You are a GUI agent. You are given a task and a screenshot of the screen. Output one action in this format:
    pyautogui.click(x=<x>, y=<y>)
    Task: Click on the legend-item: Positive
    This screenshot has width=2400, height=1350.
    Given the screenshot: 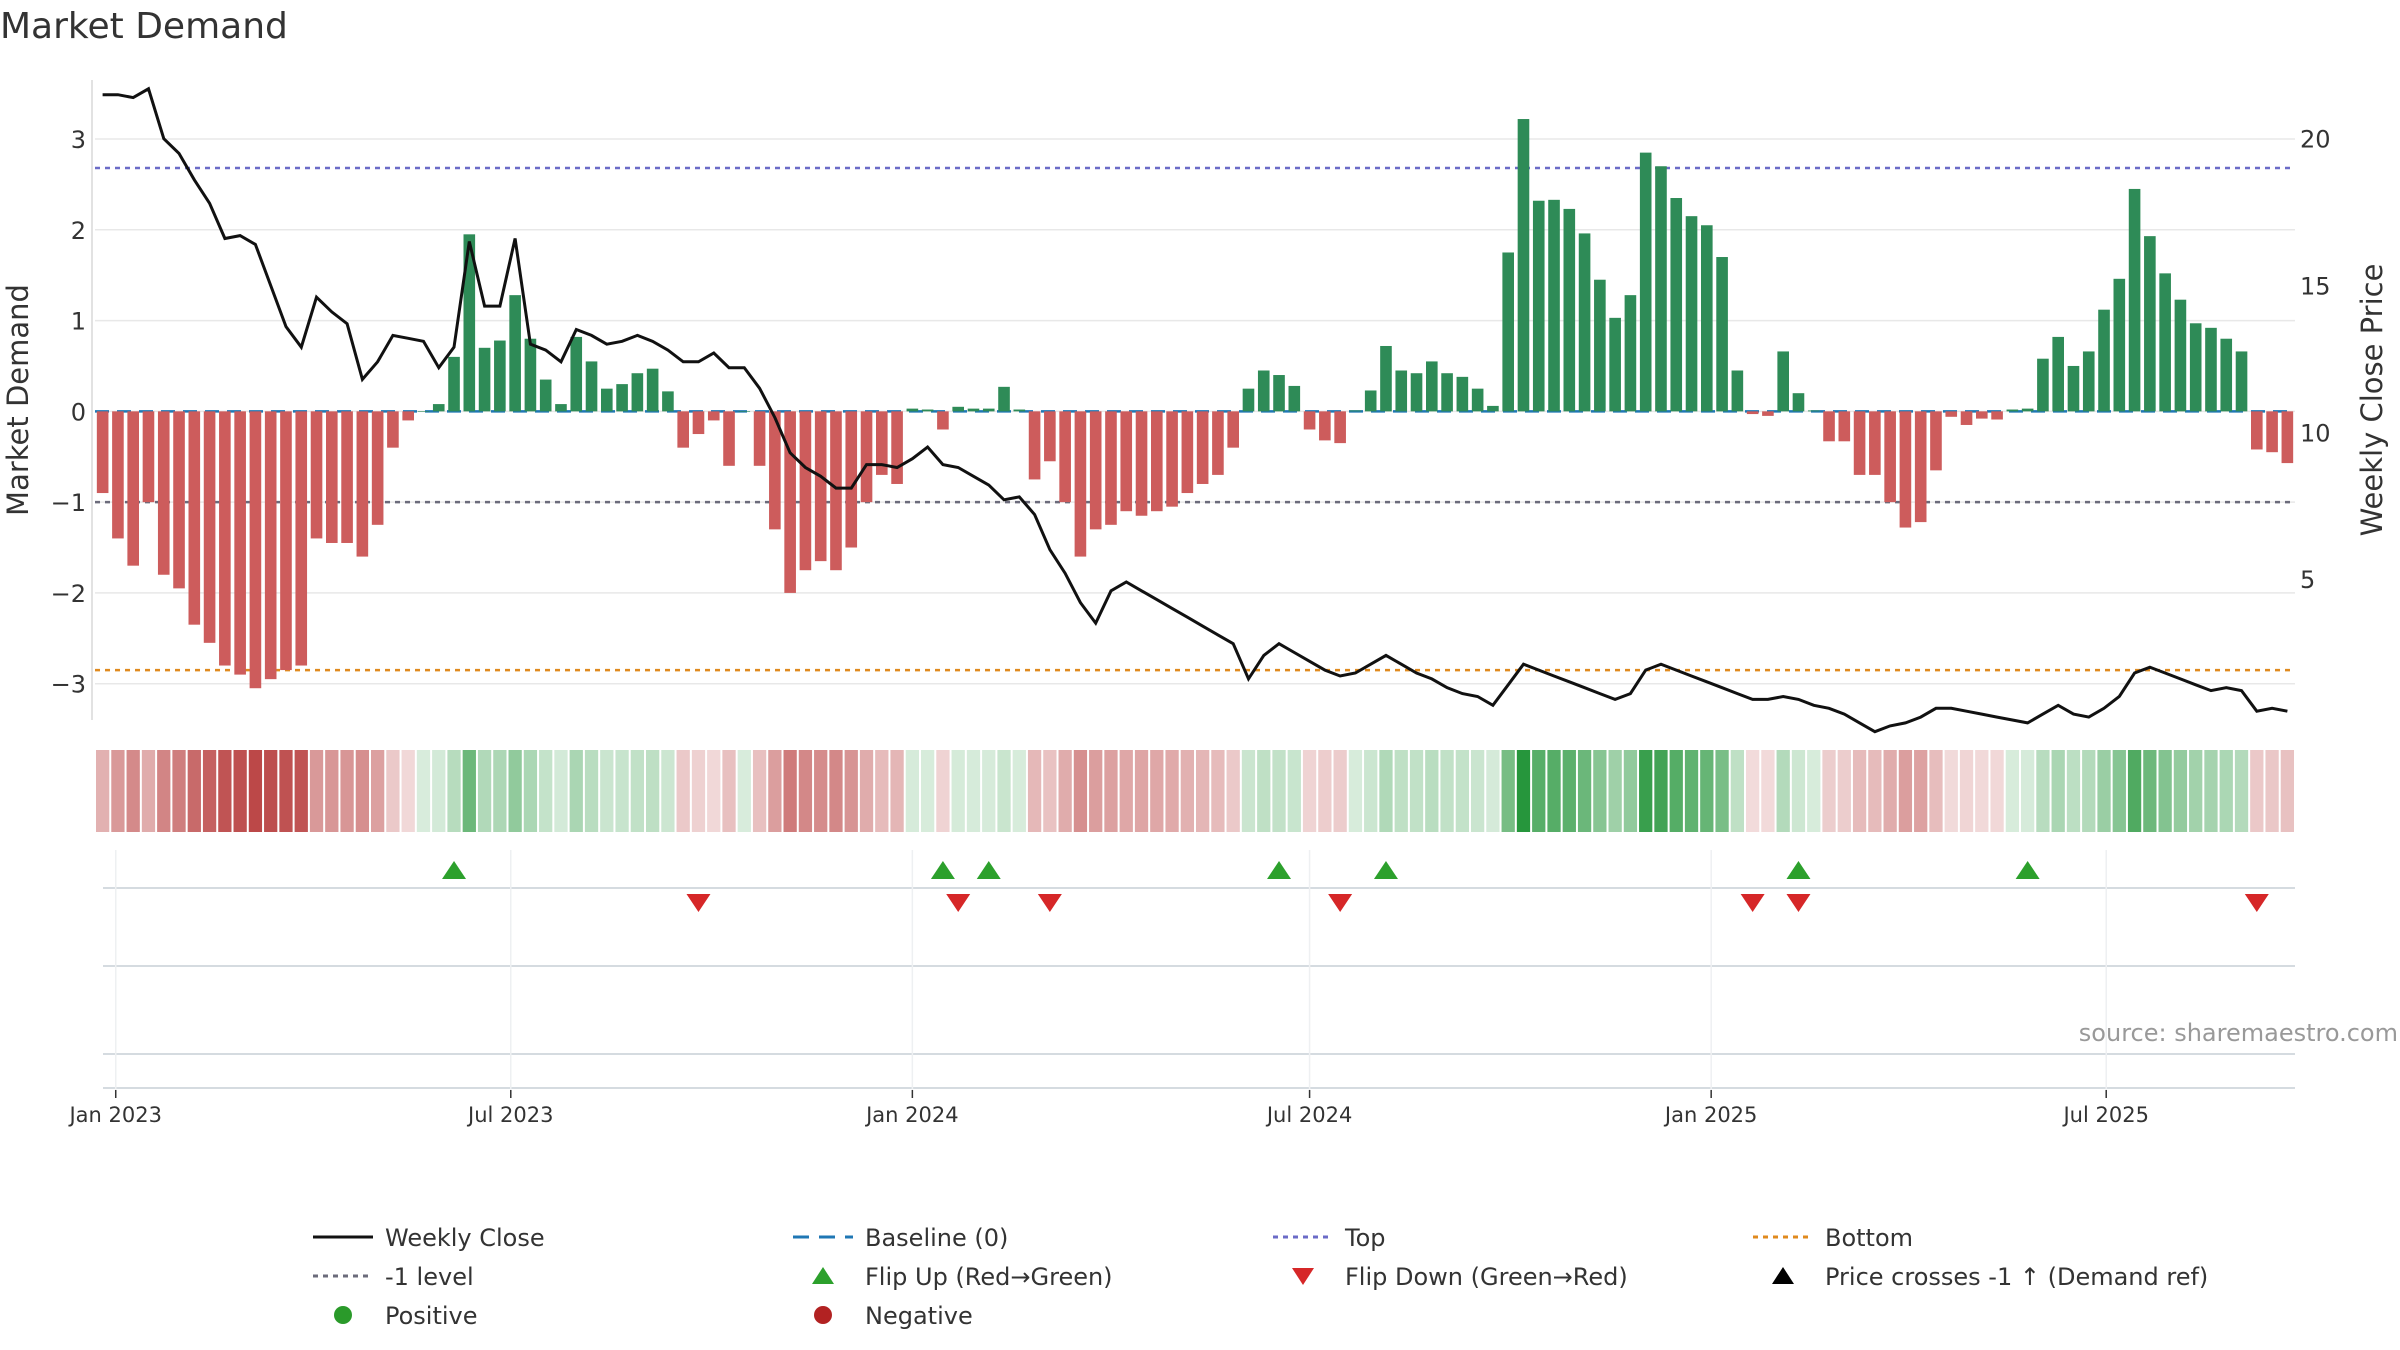 What is the action you would take?
    pyautogui.click(x=406, y=1316)
    